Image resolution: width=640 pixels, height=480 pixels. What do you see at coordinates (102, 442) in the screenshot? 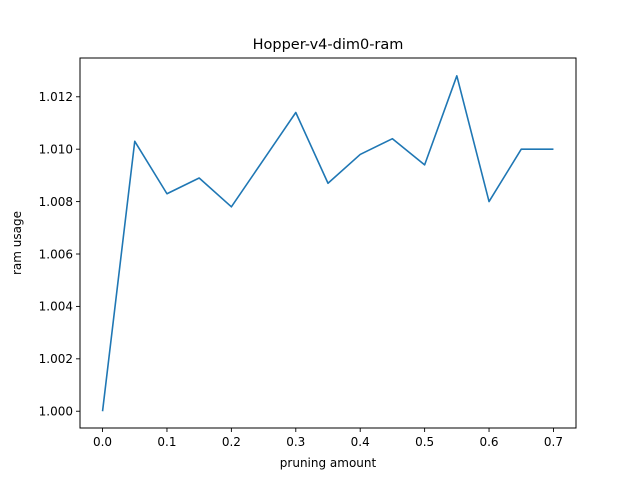
I see `x-tick-label: 0.0` at bounding box center [102, 442].